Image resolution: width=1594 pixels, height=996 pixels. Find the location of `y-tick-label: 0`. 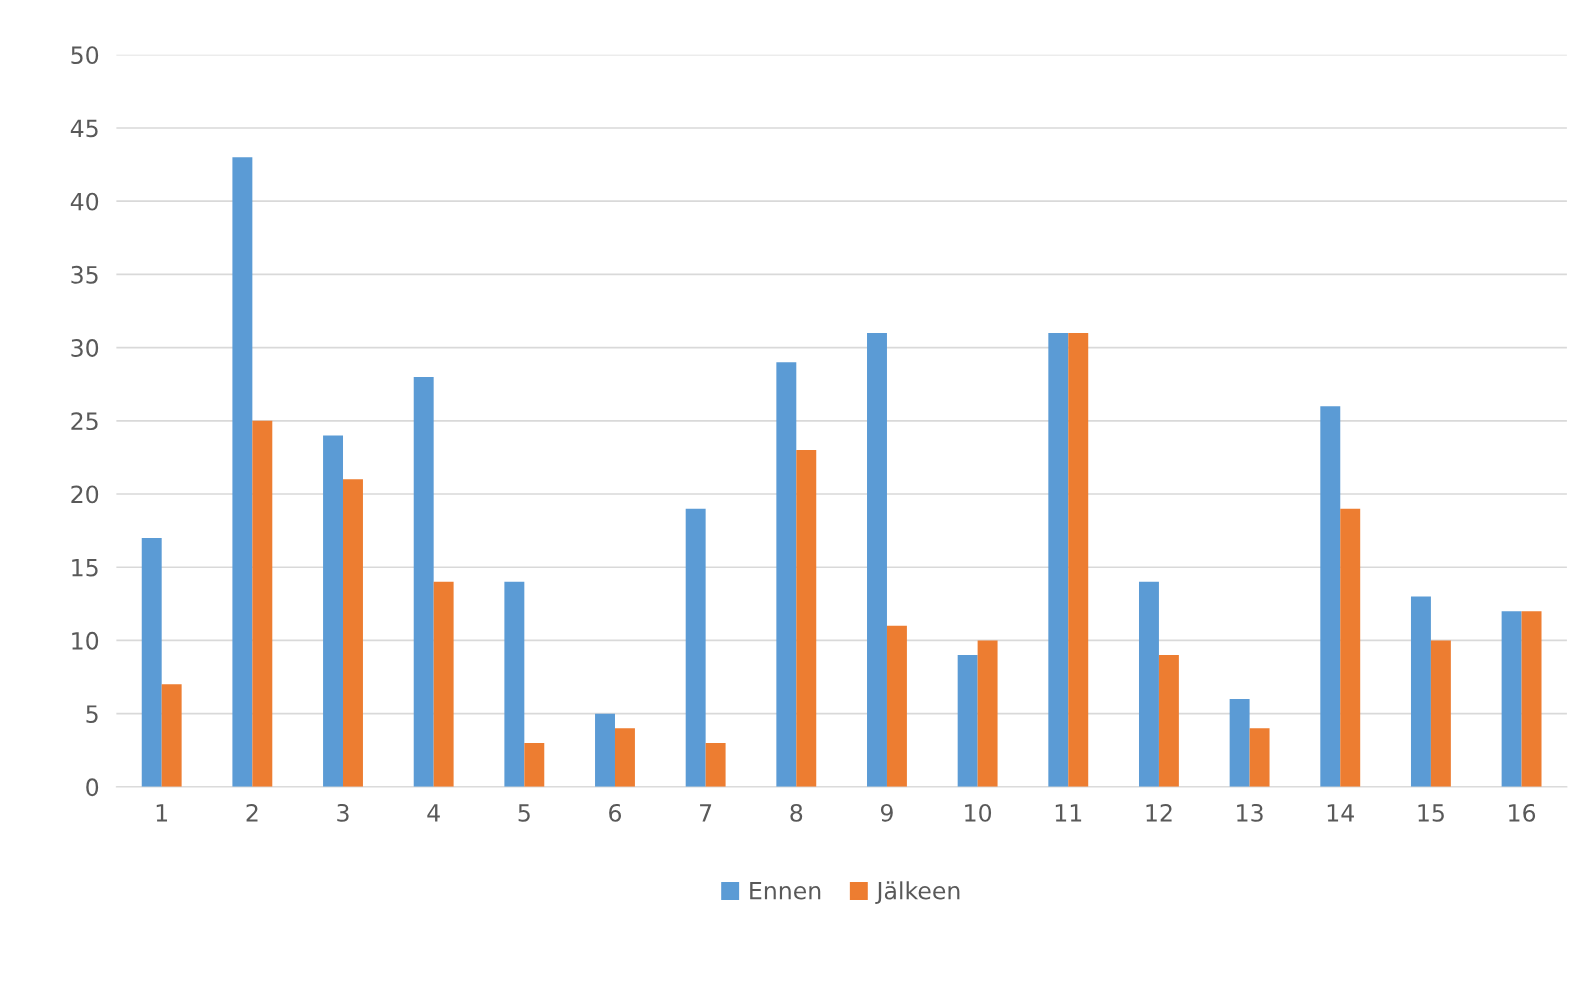

y-tick-label: 0 is located at coordinates (92, 787).